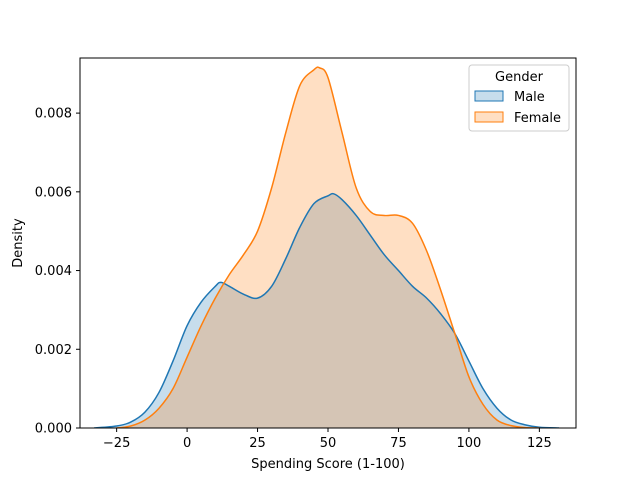 This screenshot has height=480, width=640. Describe the element at coordinates (468, 443) in the screenshot. I see `x-tick-label: 100` at that location.